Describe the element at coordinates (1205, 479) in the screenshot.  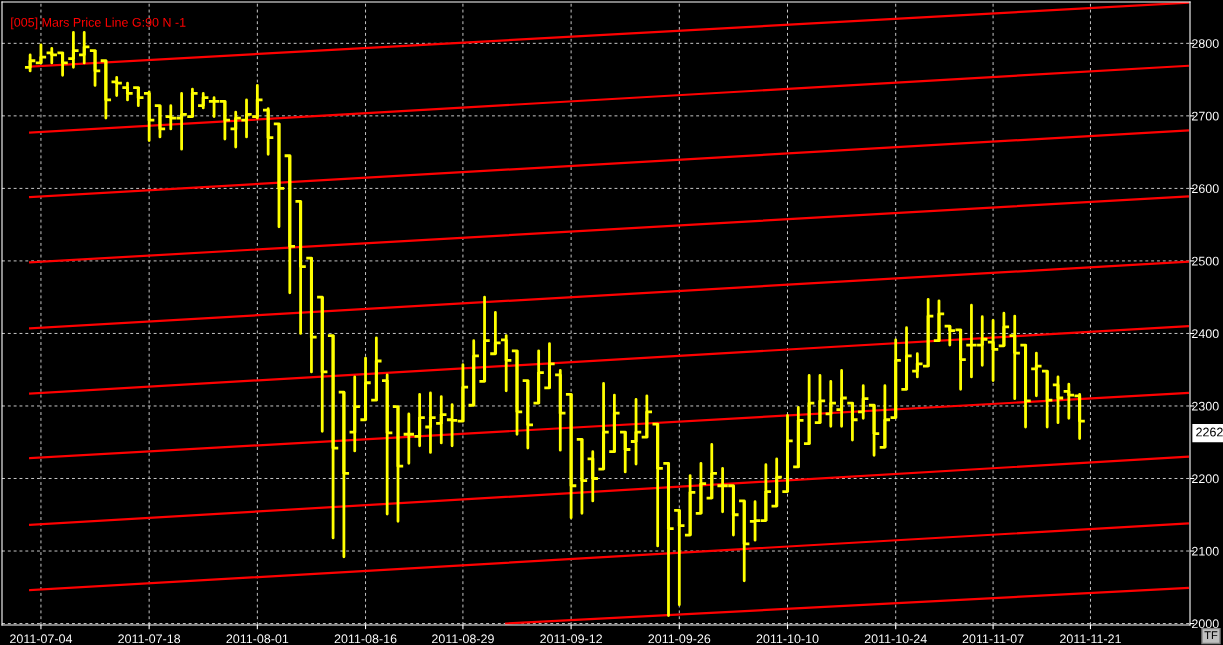
I see `y-tick-label: 2200` at that location.